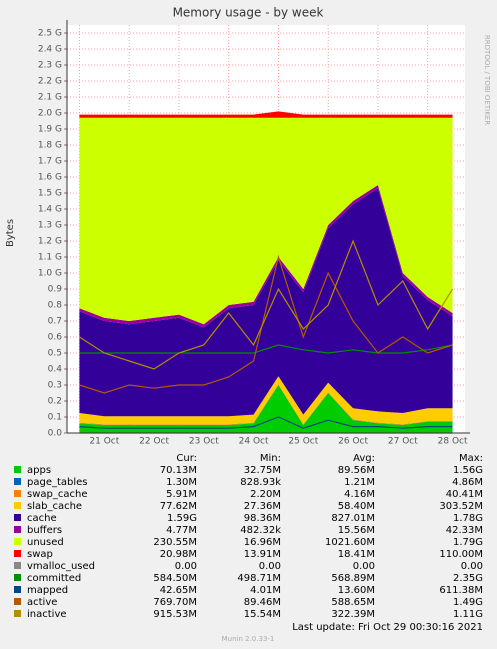 The image size is (497, 649). Describe the element at coordinates (50, 130) in the screenshot. I see `y-tick-label: 1.9 G` at that location.